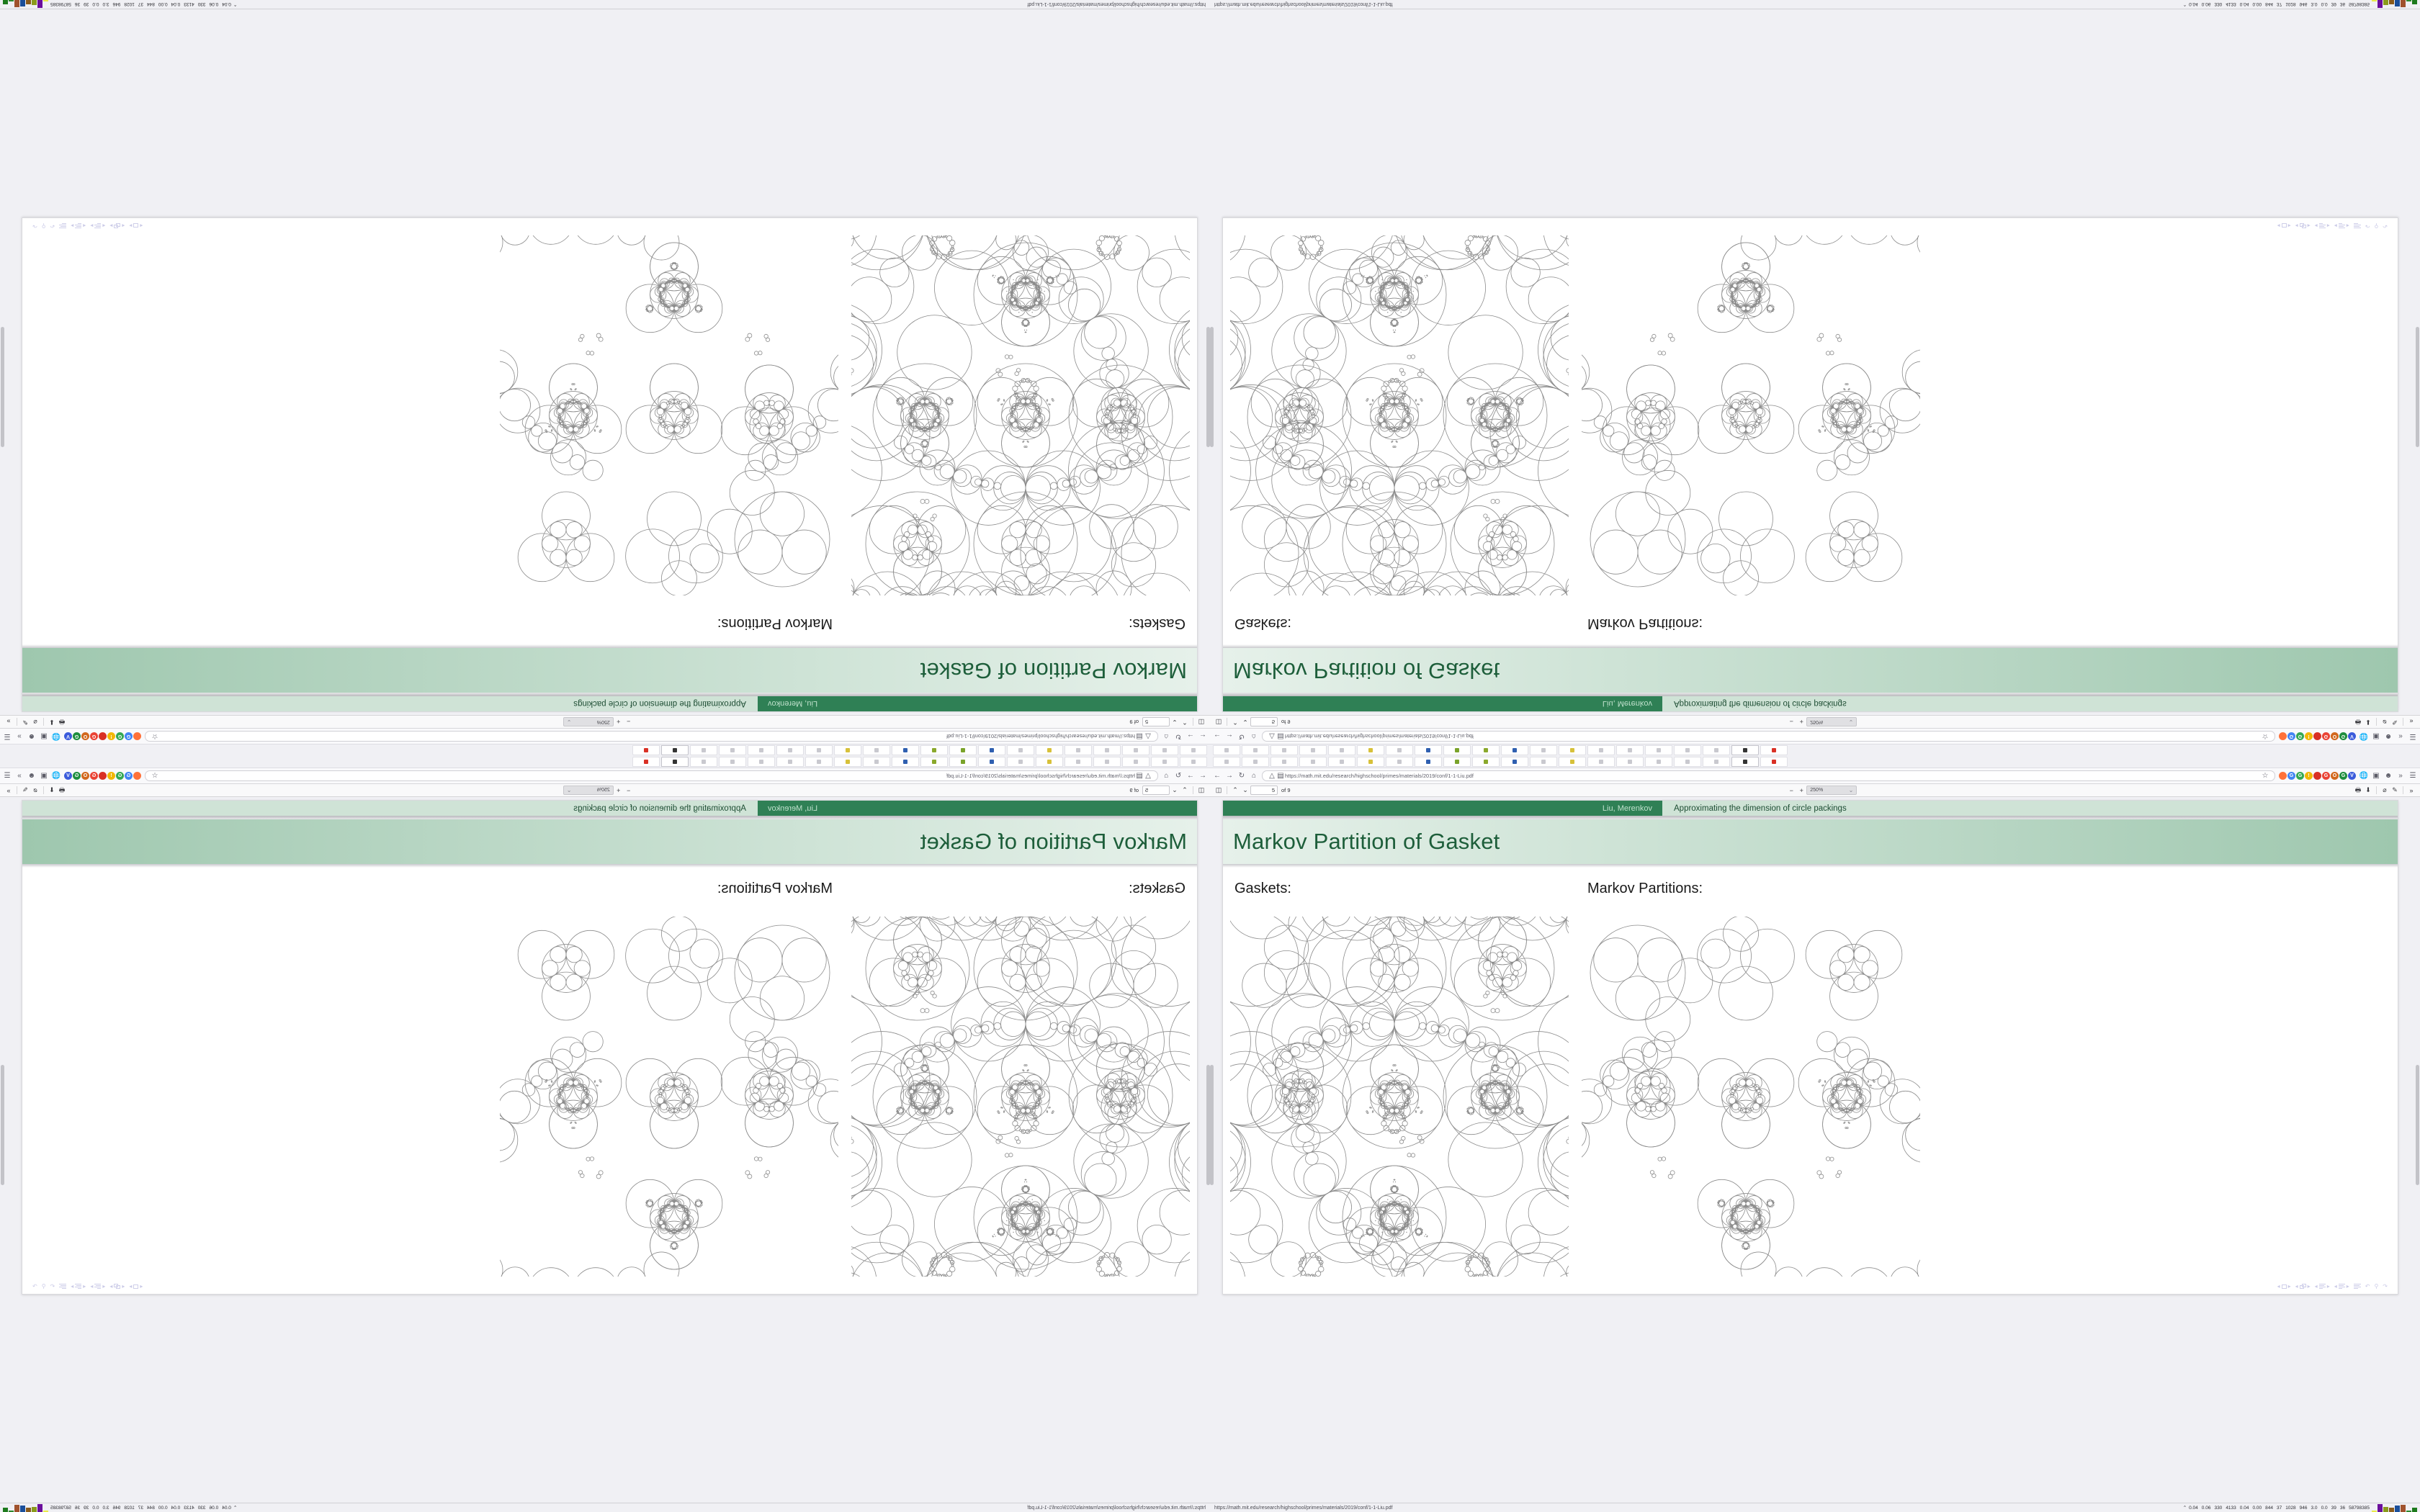 The height and width of the screenshot is (1512, 2420). Describe the element at coordinates (2376, 225) in the screenshot. I see `search-icon: ⚲` at that location.